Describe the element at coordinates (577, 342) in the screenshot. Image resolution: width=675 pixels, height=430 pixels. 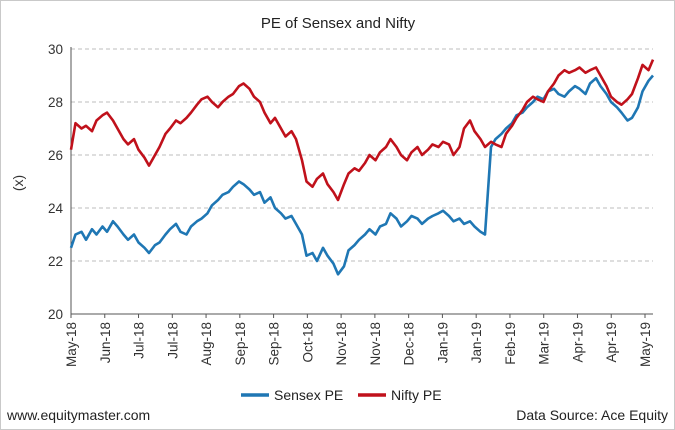
I see `x-tick-label-15: Apr-19` at that location.